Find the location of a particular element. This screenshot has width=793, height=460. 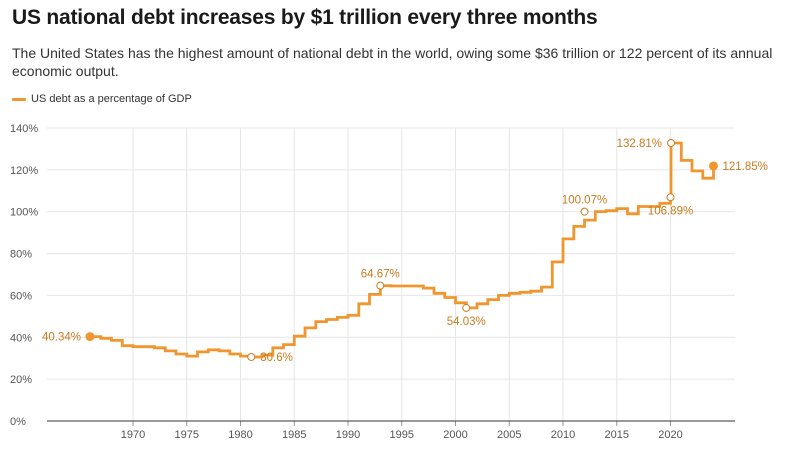

y-tick-label: 140% is located at coordinates (24, 129).